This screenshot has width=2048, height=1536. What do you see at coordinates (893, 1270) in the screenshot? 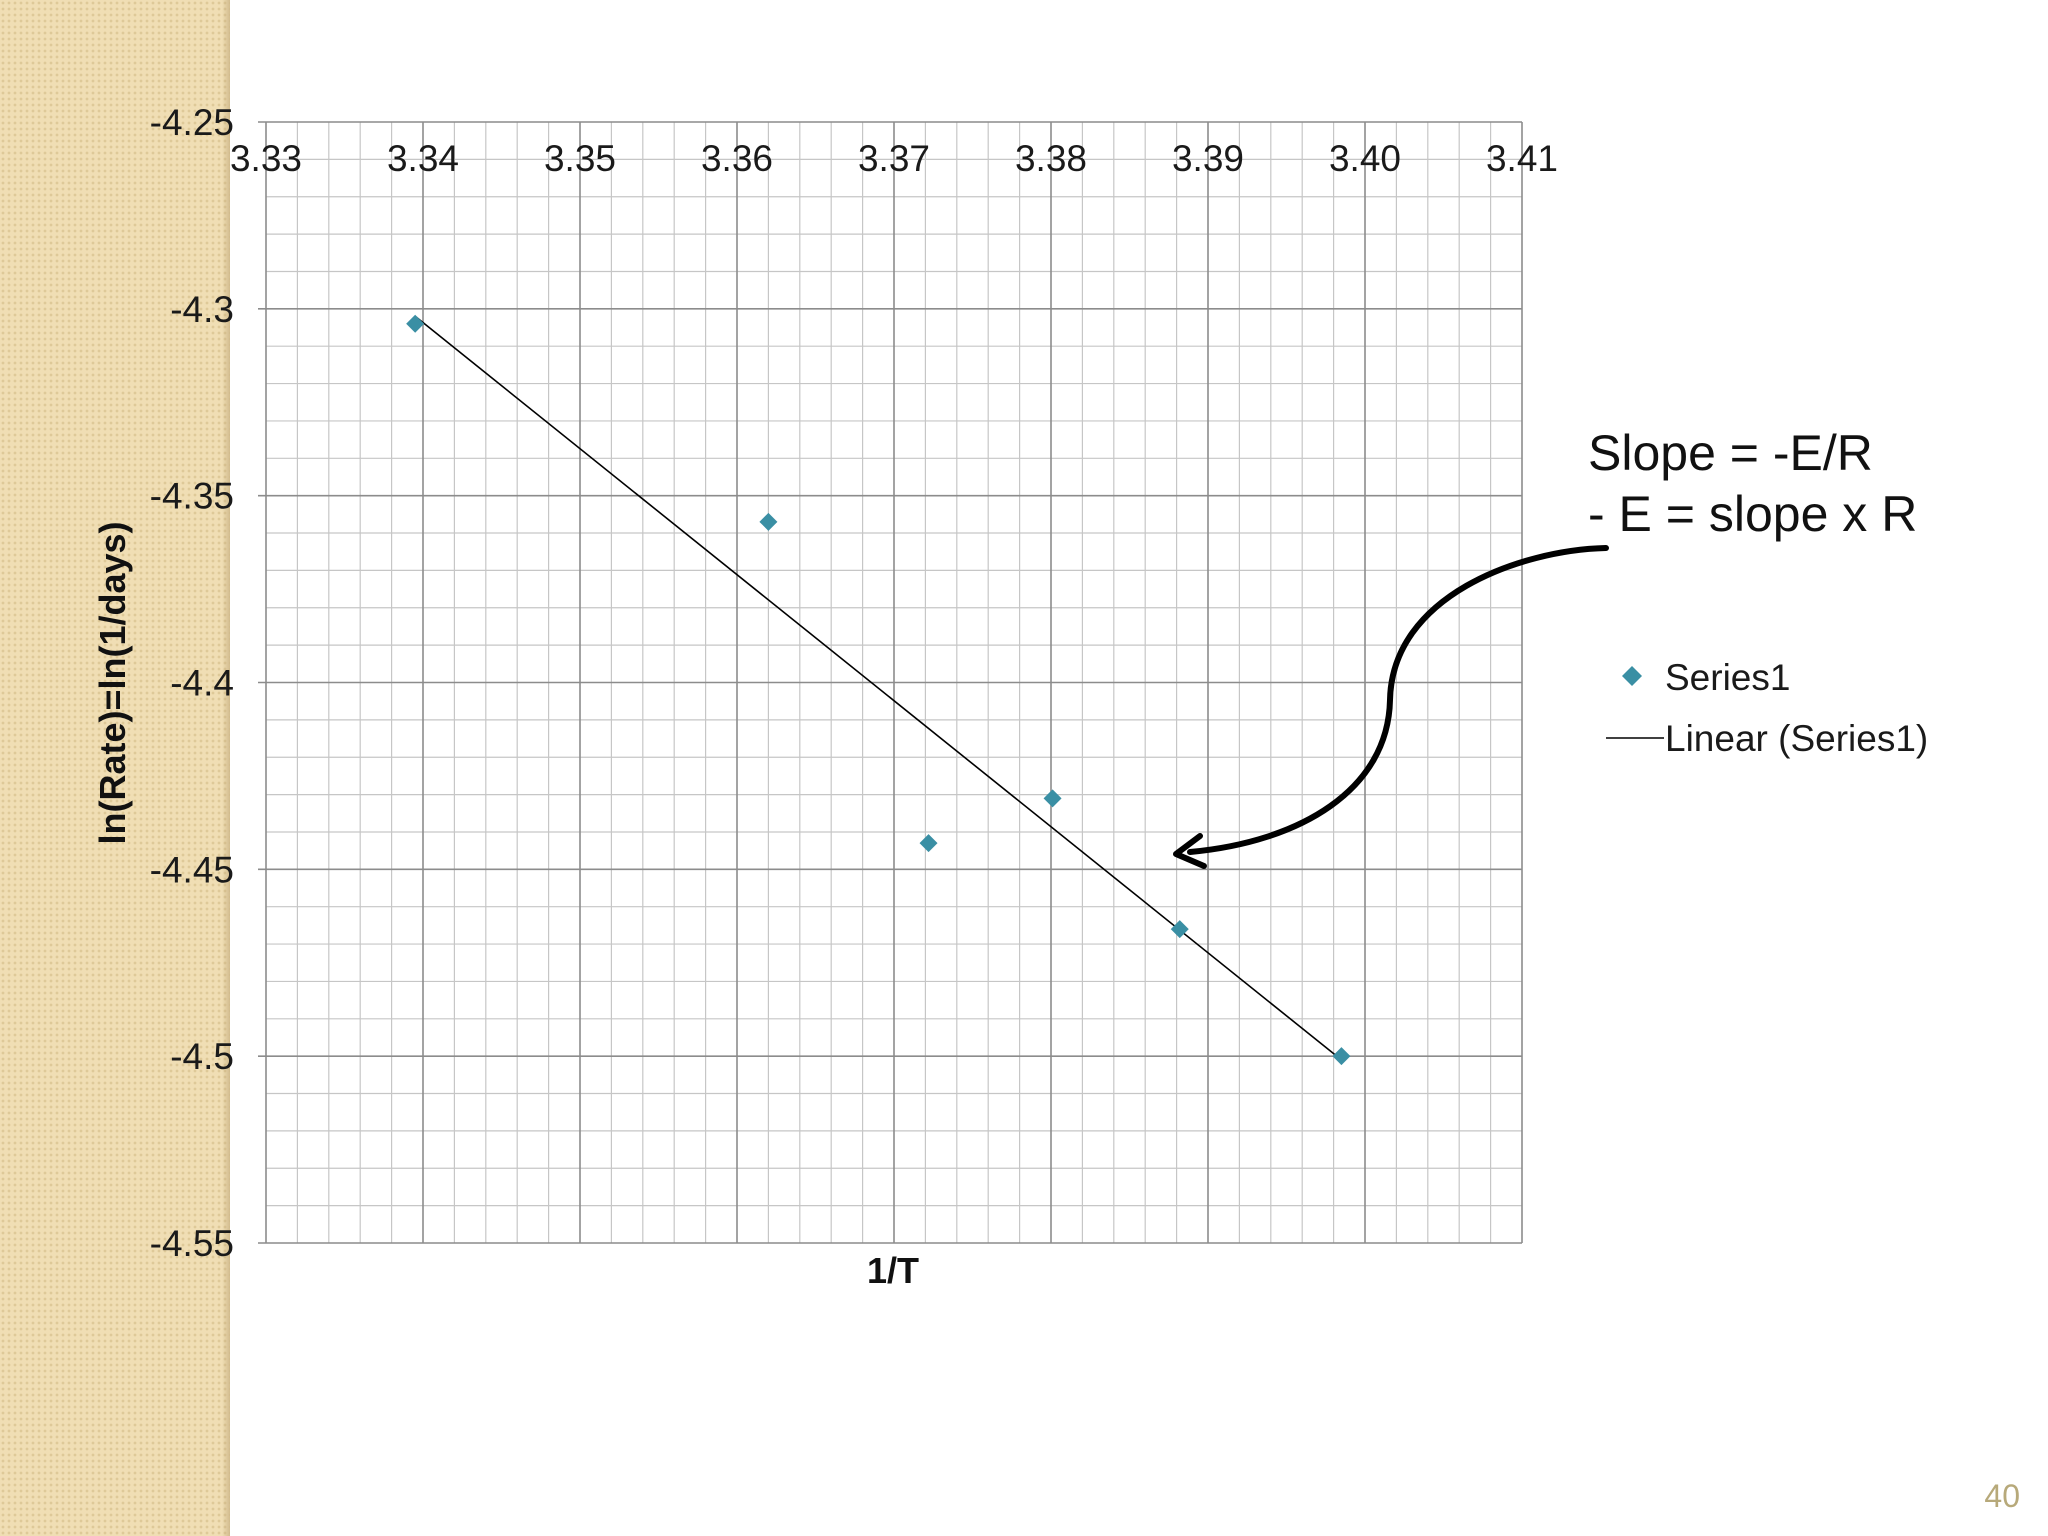
I see `x-axis-title: 1/T` at bounding box center [893, 1270].